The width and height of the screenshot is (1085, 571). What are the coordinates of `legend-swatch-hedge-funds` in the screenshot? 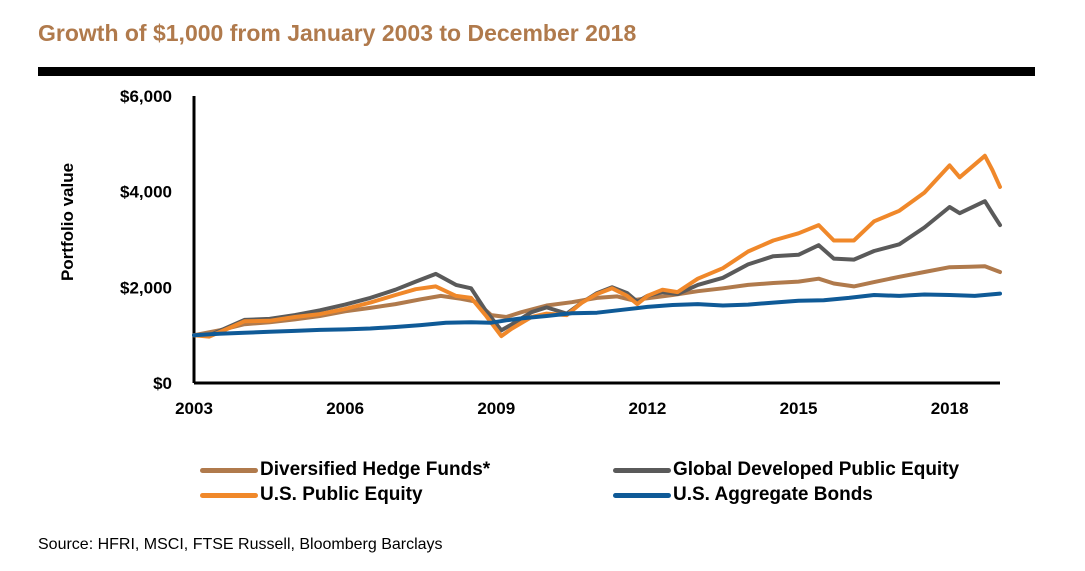 It's located at (229, 470).